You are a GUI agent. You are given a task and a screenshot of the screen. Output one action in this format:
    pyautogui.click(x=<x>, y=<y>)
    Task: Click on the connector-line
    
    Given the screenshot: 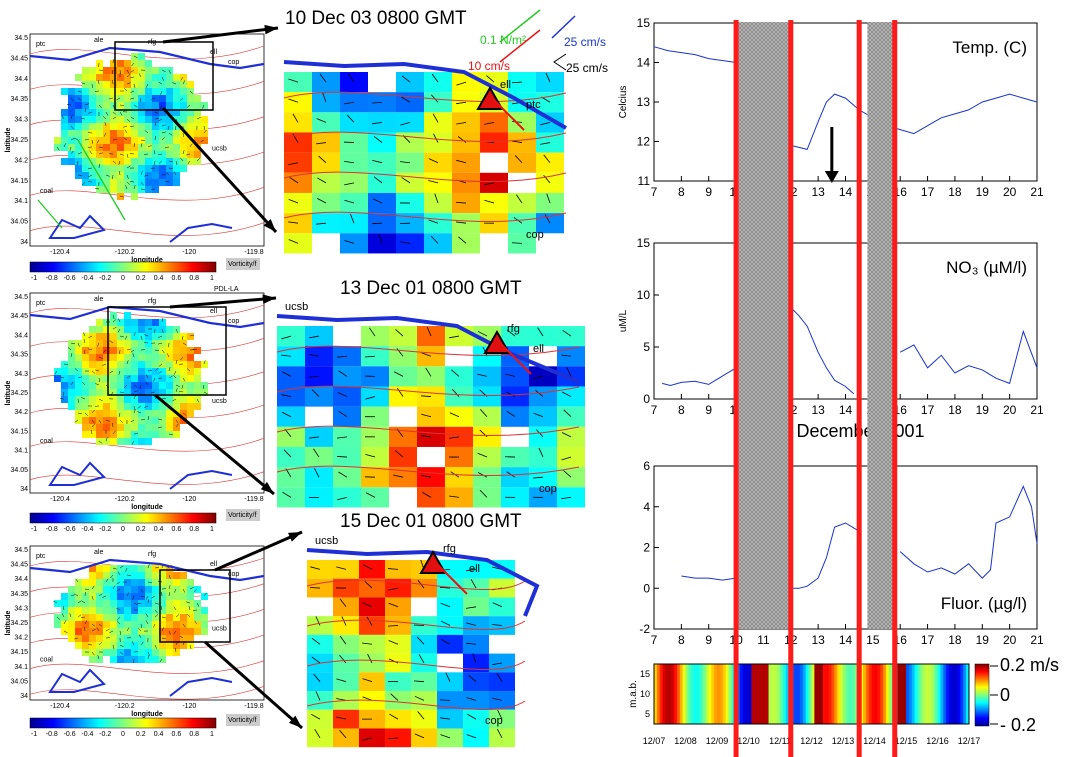 What is the action you would take?
    pyautogui.click(x=258, y=551)
    